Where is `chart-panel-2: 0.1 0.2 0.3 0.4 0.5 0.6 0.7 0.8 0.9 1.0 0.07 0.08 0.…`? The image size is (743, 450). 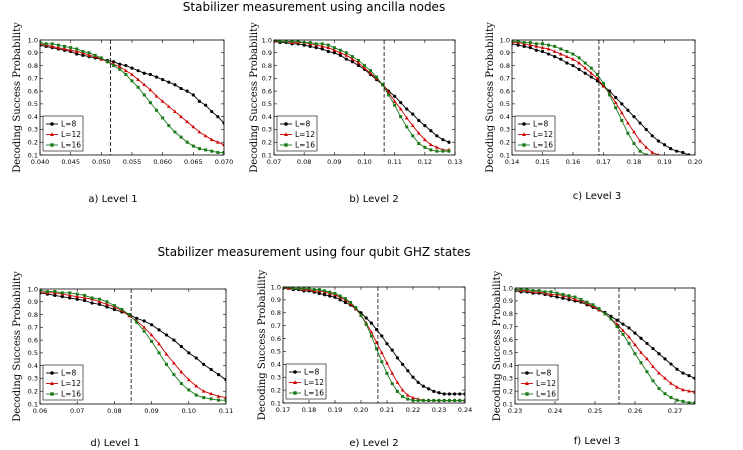
chart-panel-2: 0.1 0.2 0.3 0.4 0.5 0.6 0.7 0.8 0.9 1.0 0.07 0.08 0.… is located at coordinates (355, 113).